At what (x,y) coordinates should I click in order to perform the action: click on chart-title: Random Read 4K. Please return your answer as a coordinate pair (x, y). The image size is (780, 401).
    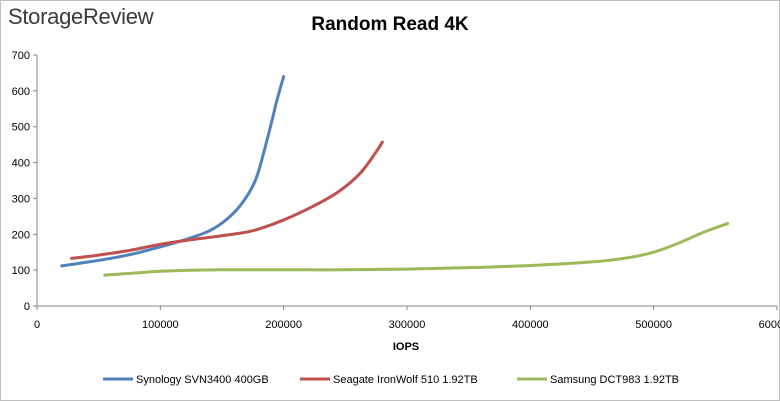
    Looking at the image, I should click on (390, 24).